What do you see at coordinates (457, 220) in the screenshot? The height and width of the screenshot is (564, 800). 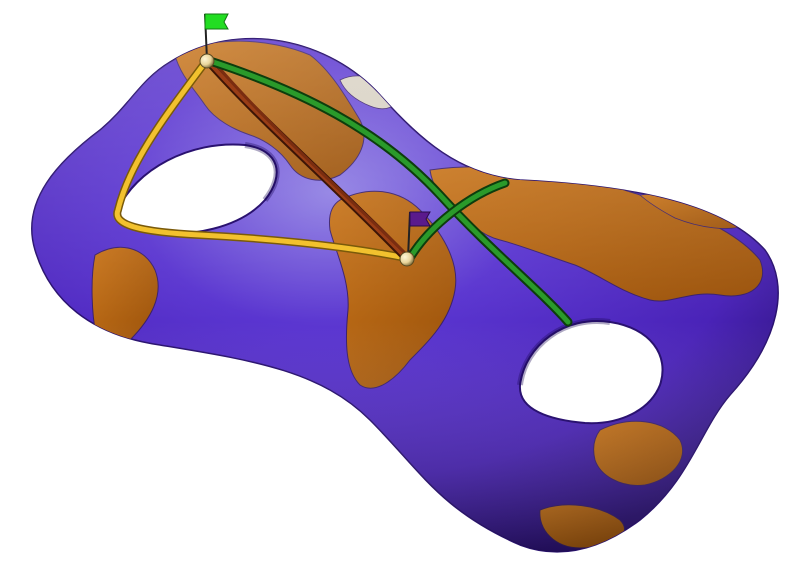 I see `green-path-loop-highlight` at bounding box center [457, 220].